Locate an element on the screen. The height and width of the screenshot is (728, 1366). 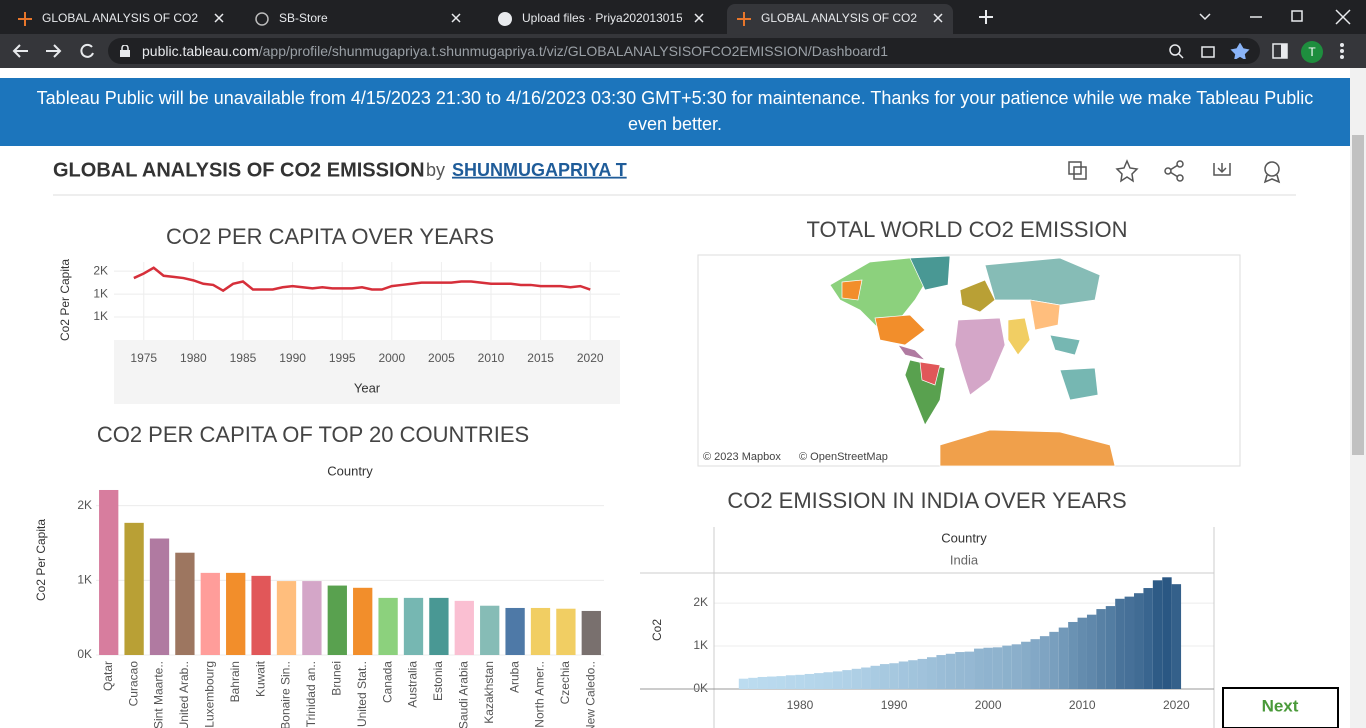
tab-title: Upload files · Priya2020130151719 is located at coordinates (602, 18).